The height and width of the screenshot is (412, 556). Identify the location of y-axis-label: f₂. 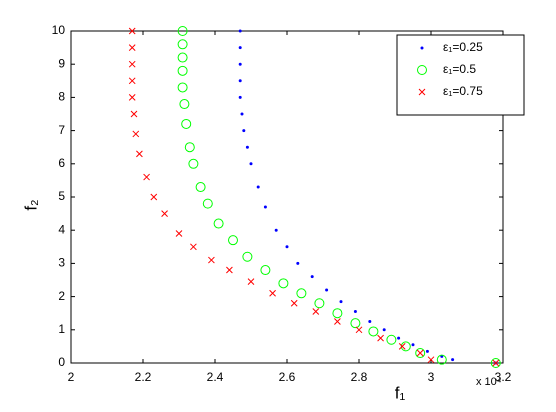
(30, 204).